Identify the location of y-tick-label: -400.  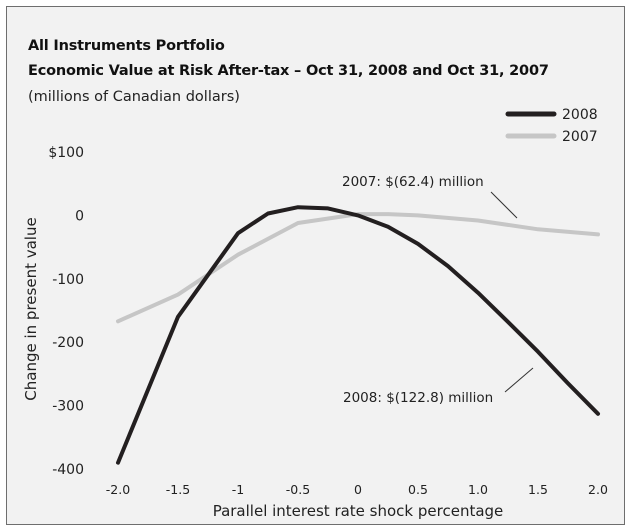
(68, 470).